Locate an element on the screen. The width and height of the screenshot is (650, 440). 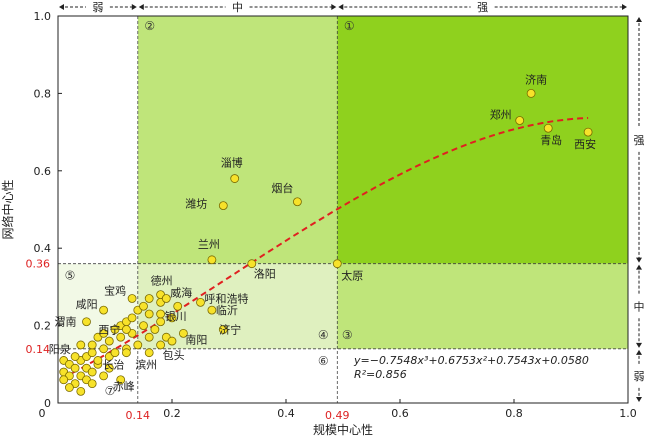
y-band-weak-label: 弱 is located at coordinates (639, 376).